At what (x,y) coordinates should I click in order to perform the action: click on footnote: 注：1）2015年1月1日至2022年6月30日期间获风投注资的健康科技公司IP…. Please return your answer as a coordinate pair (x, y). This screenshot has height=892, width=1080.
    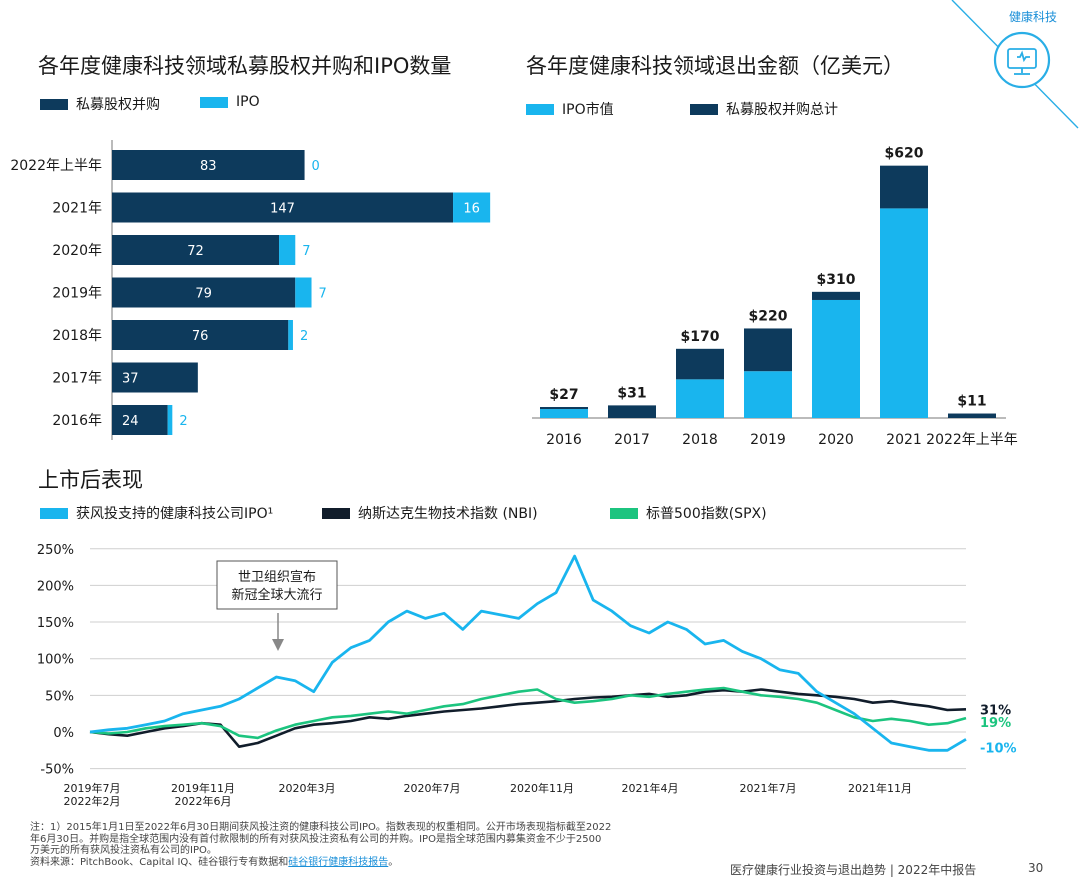
    Looking at the image, I should click on (375, 845).